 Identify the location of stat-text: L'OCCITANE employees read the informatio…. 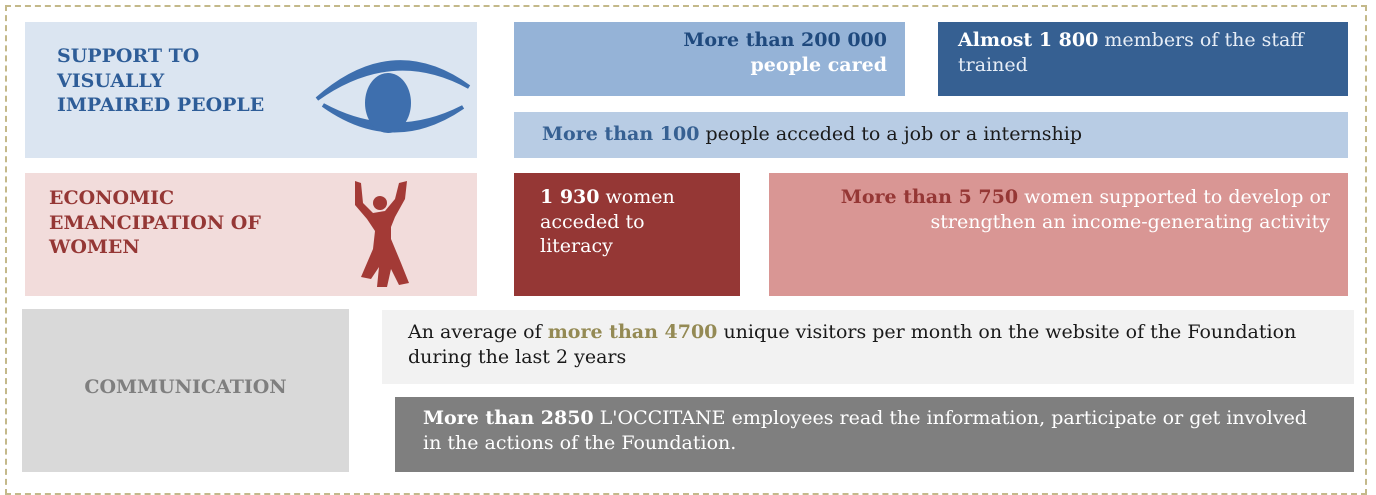
(865, 430).